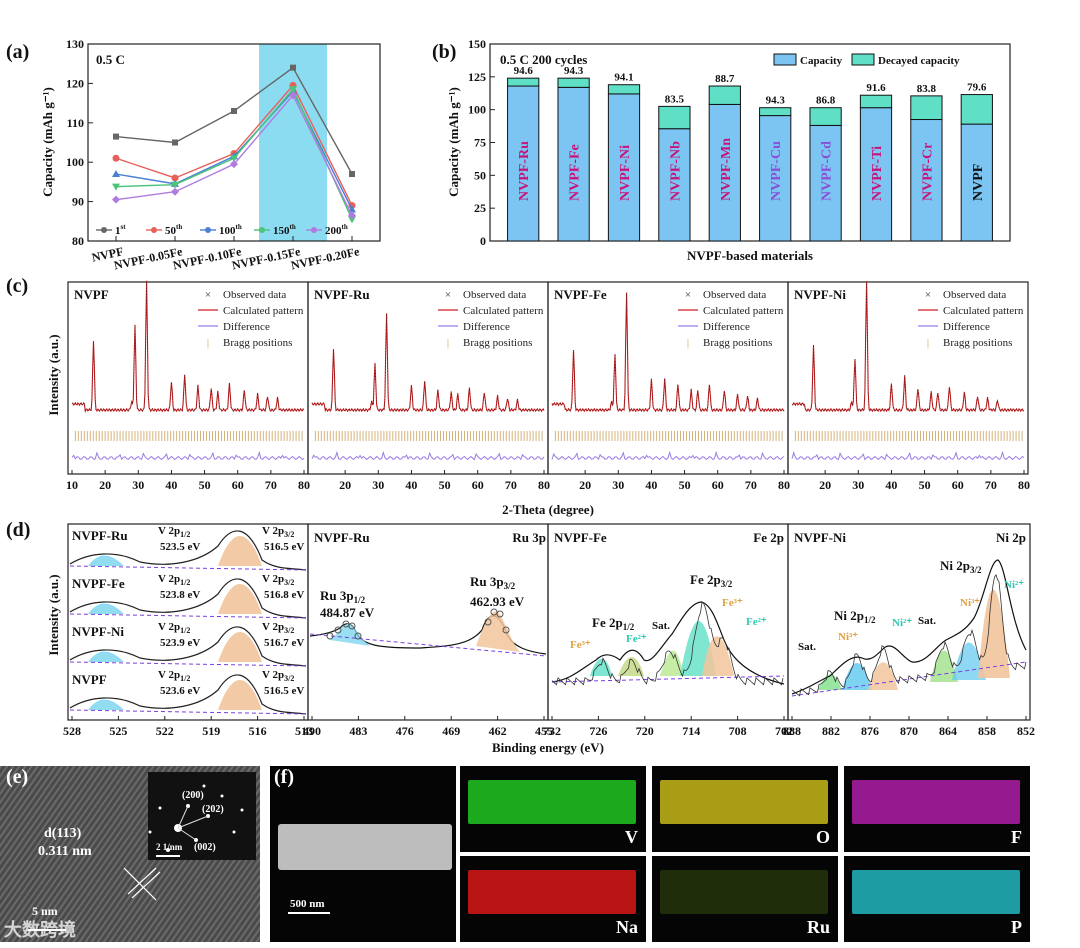 This screenshot has height=948, width=1080. What do you see at coordinates (820, 537) in the screenshot?
I see `ni-sample: NVPF-Ni` at bounding box center [820, 537].